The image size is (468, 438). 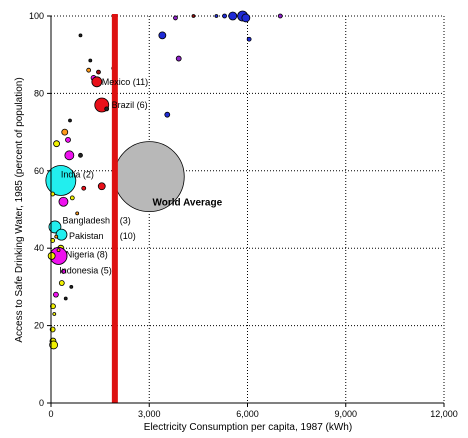 What do you see at coordinates (41, 403) in the screenshot?
I see `y-tick-label: 0` at bounding box center [41, 403].